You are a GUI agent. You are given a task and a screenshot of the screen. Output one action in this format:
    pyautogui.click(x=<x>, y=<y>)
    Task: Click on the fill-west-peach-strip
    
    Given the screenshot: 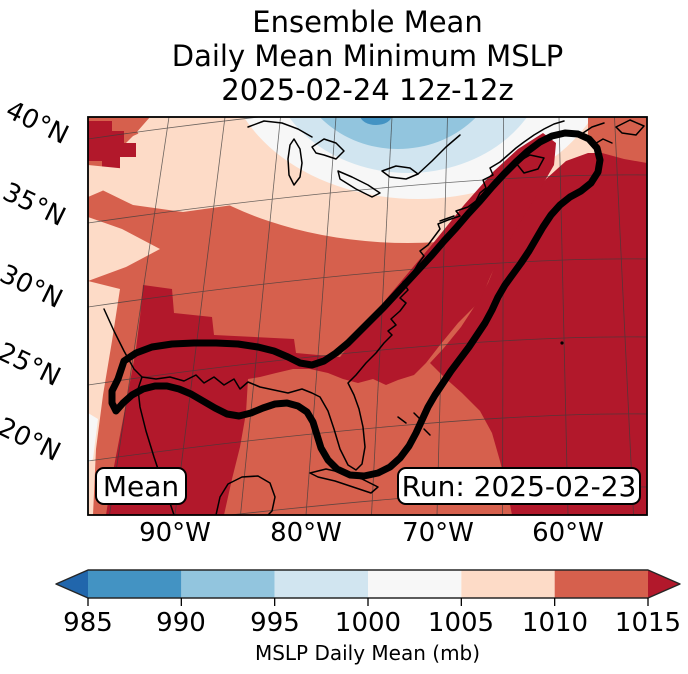 What is the action you would take?
    pyautogui.click(x=104, y=398)
    